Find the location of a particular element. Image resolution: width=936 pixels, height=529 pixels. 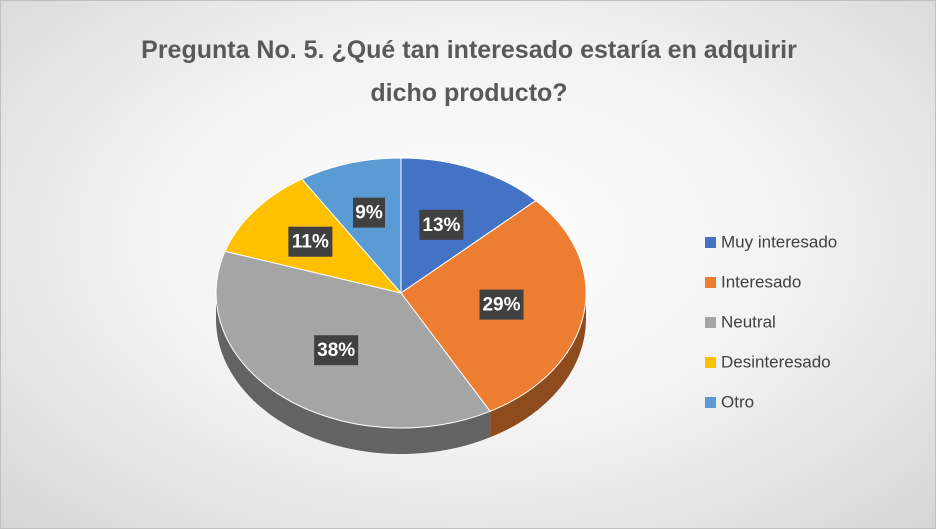

data-label: 38% is located at coordinates (336, 350).